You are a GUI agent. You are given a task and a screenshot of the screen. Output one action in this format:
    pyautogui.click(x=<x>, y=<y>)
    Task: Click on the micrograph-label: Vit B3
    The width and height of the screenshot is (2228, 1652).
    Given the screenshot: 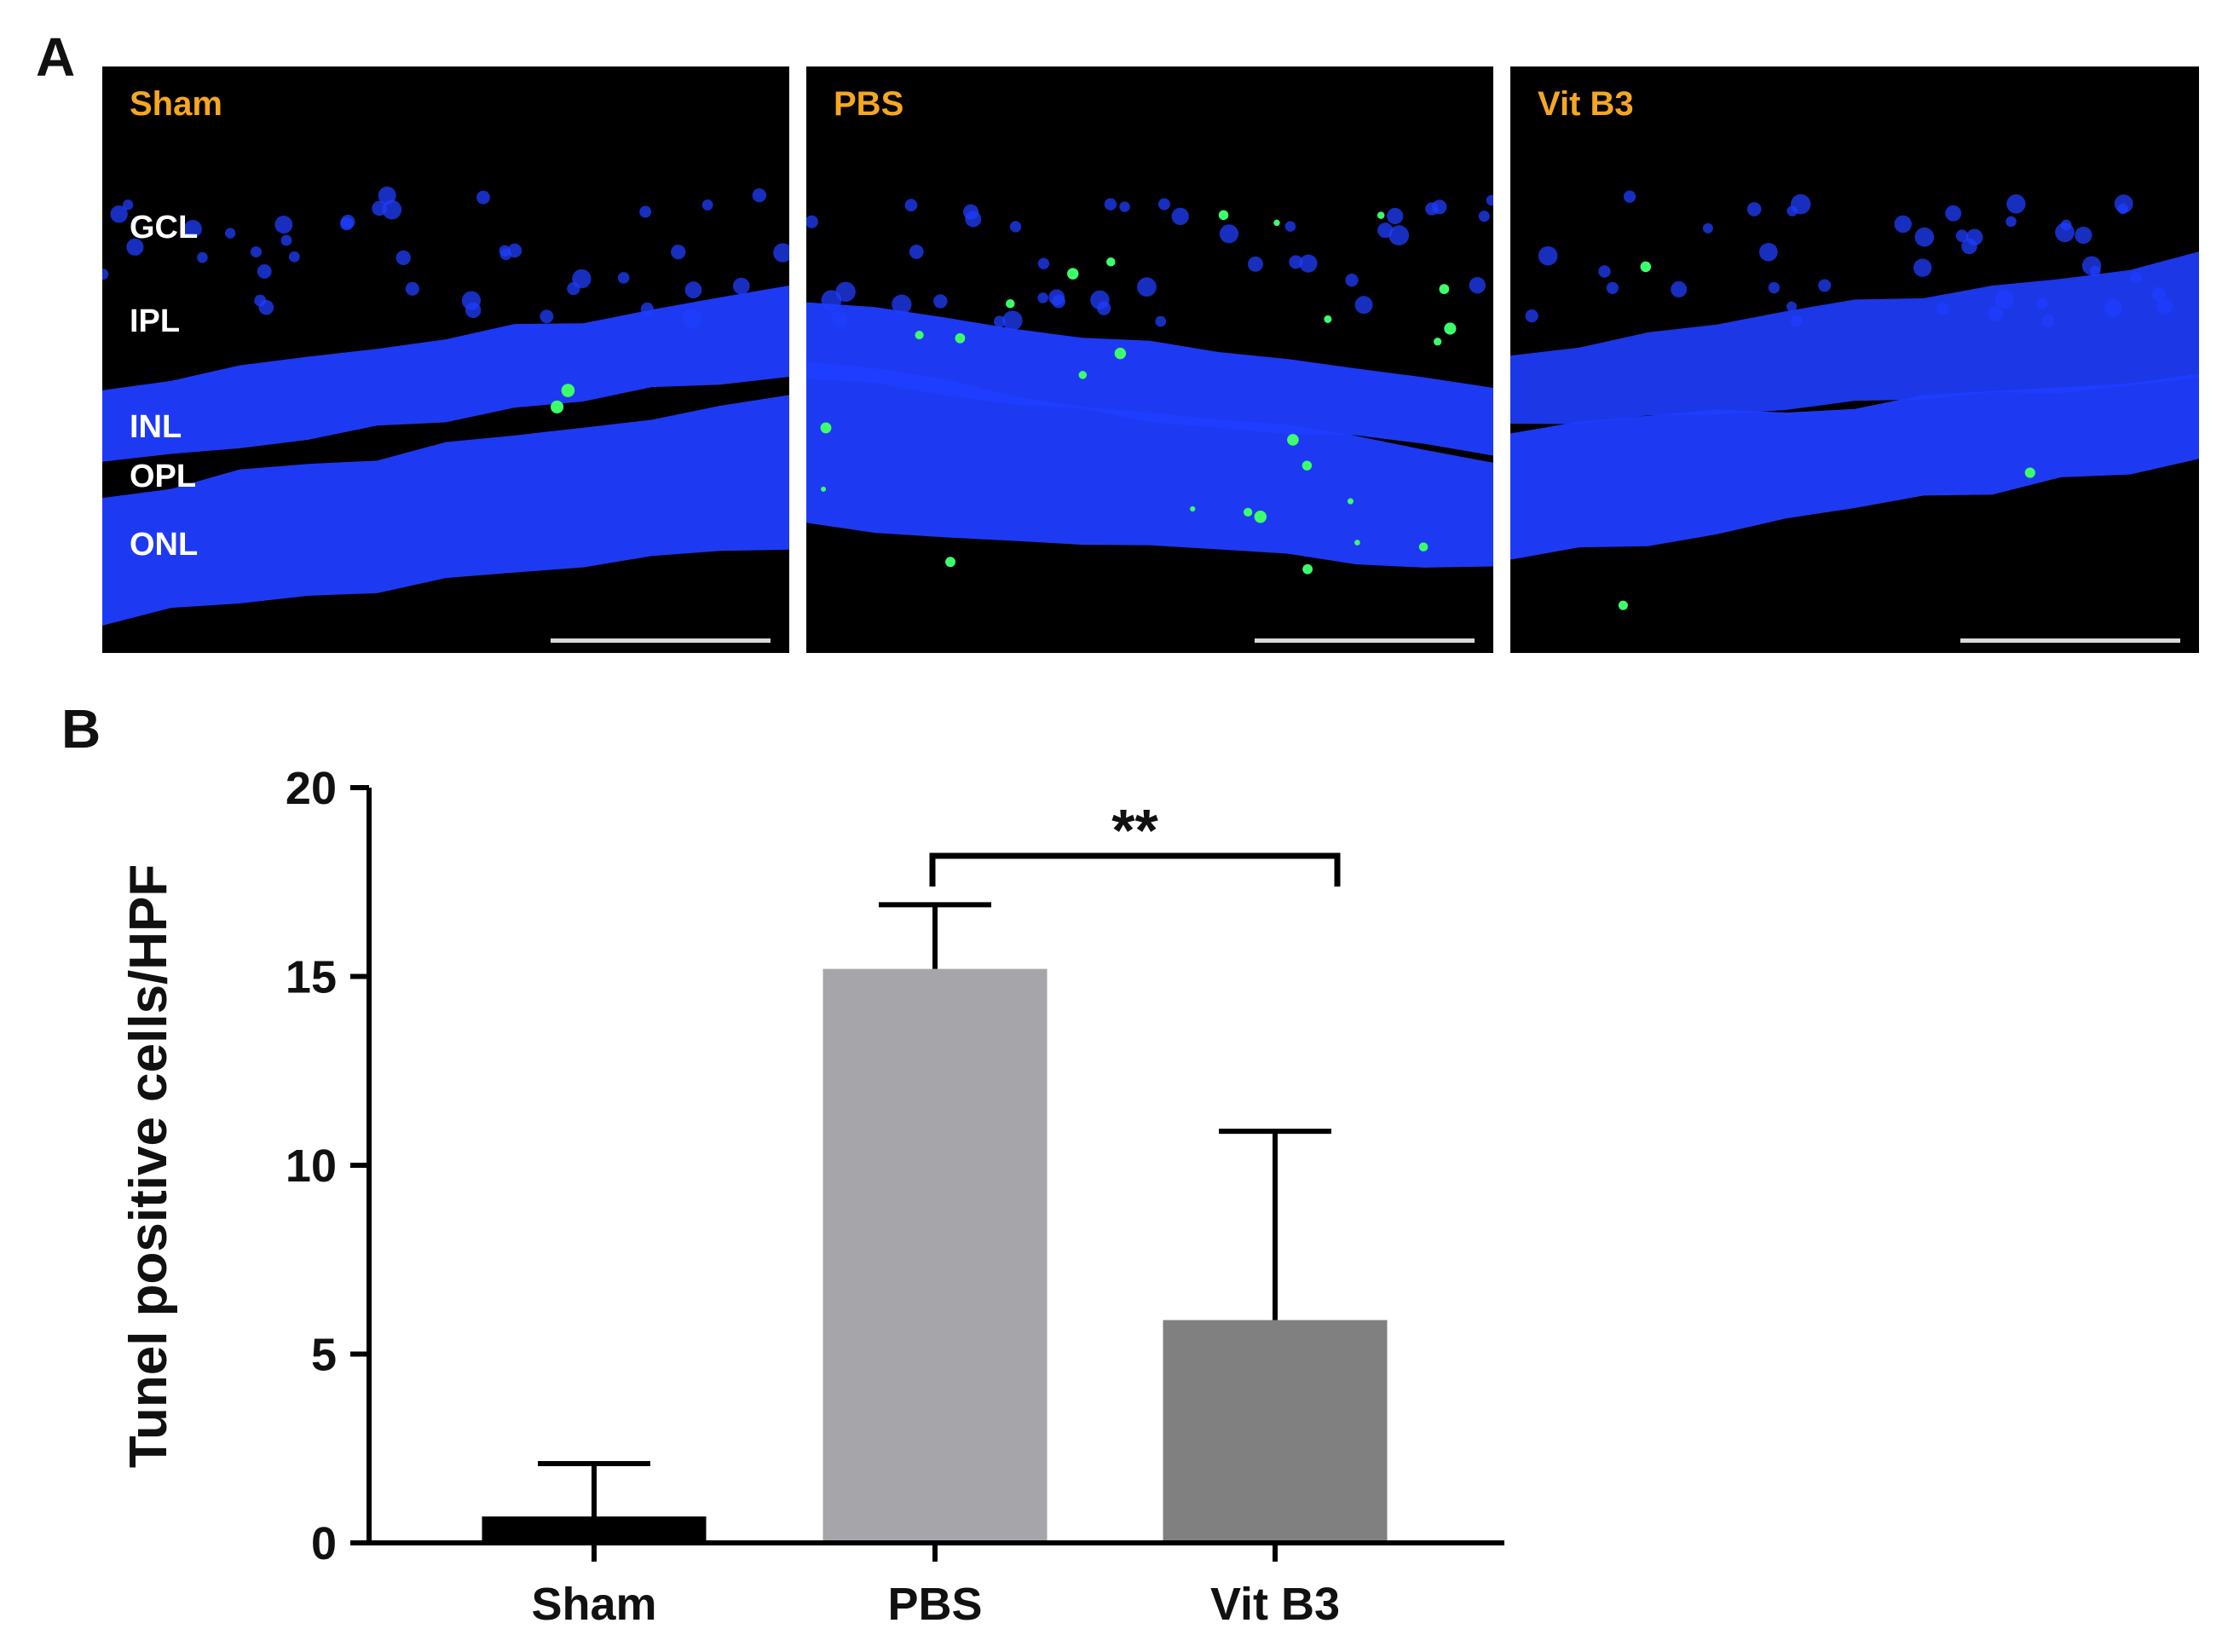 What is the action you would take?
    pyautogui.click(x=1586, y=104)
    